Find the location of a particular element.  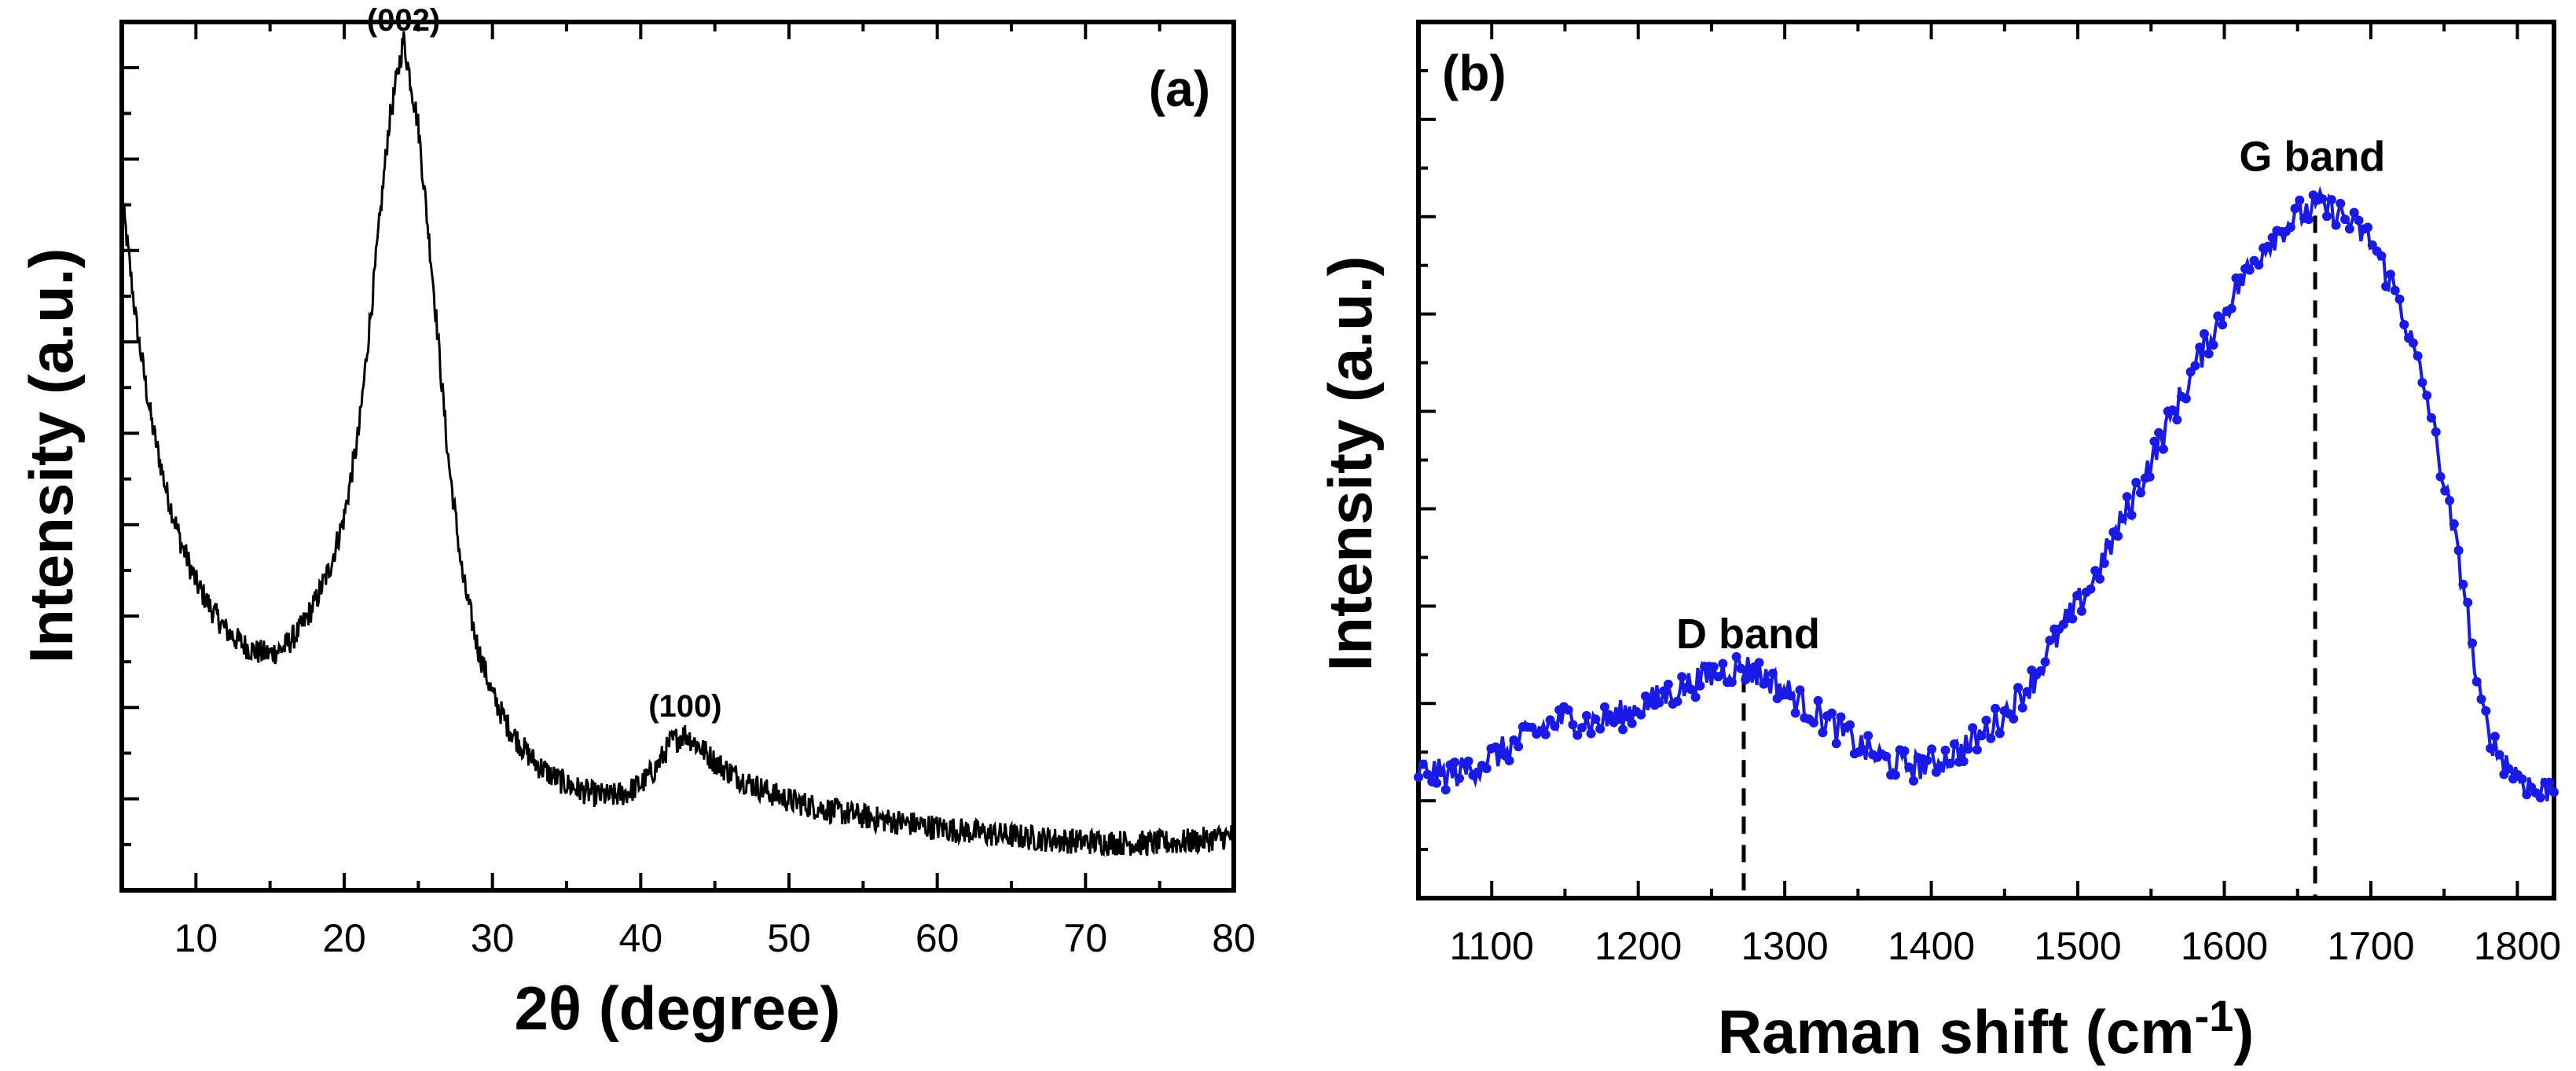

panel-b-band-markers is located at coordinates (2029, 556).